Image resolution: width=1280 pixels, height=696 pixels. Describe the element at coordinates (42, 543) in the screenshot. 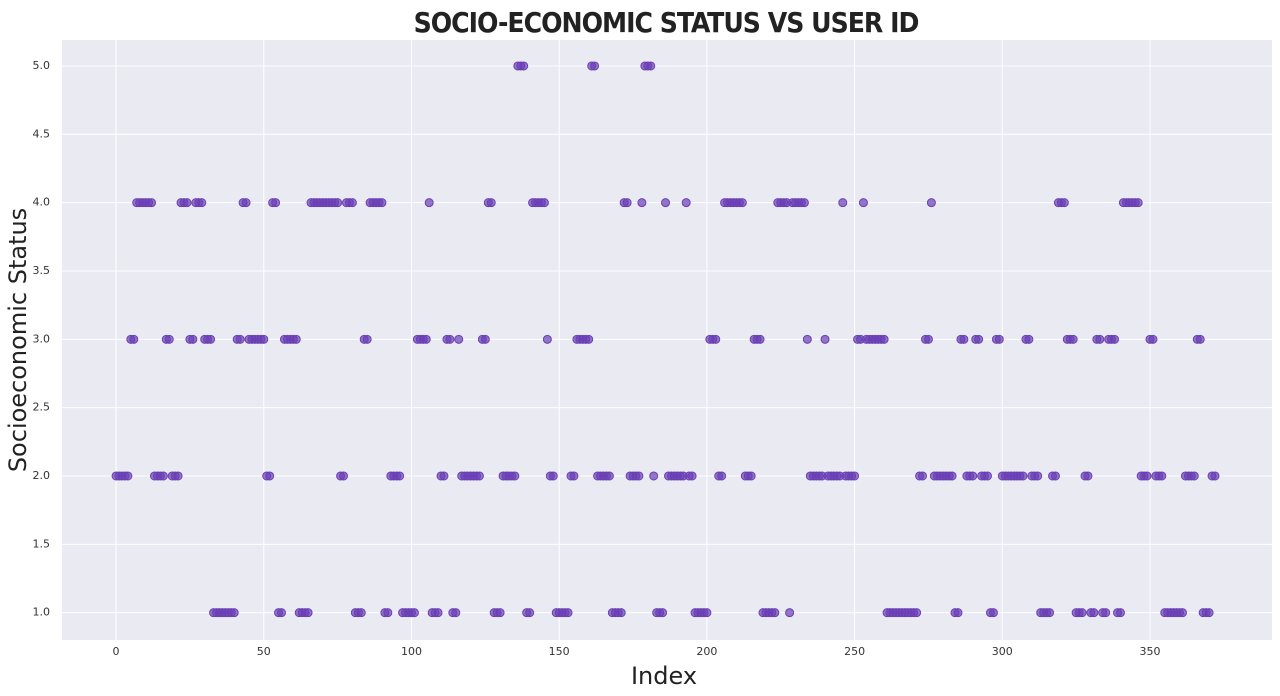

I see `y-tick-label: 1.5` at that location.